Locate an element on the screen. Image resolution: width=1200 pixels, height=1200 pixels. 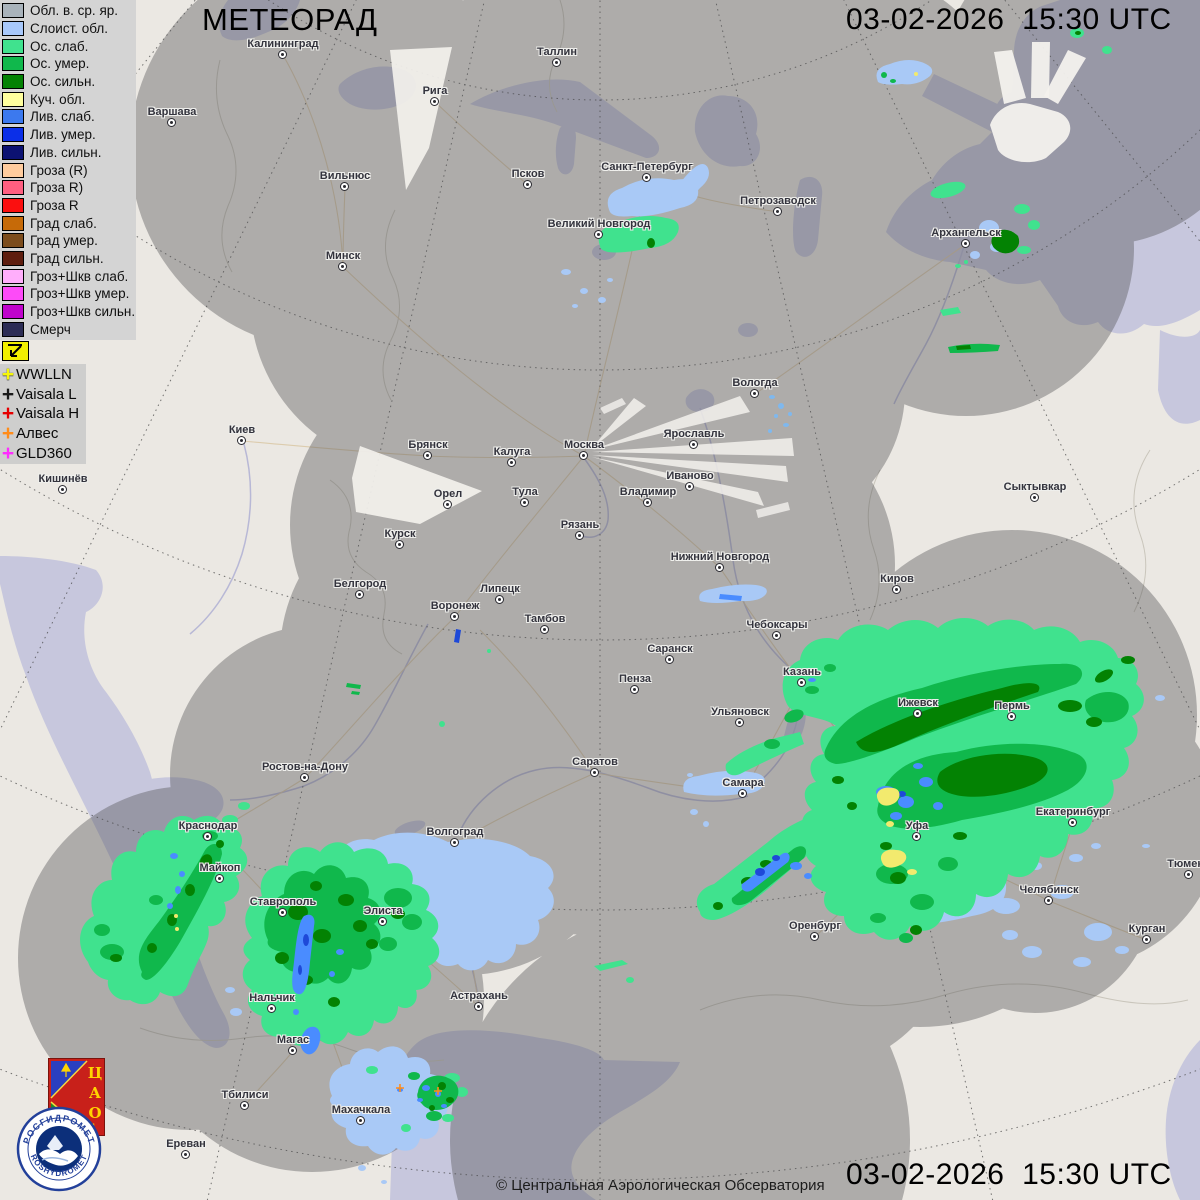
roshydromet-logo: РОСГИДРОМЕТ ROSHYDROMET is located at coordinates (59, 1149).